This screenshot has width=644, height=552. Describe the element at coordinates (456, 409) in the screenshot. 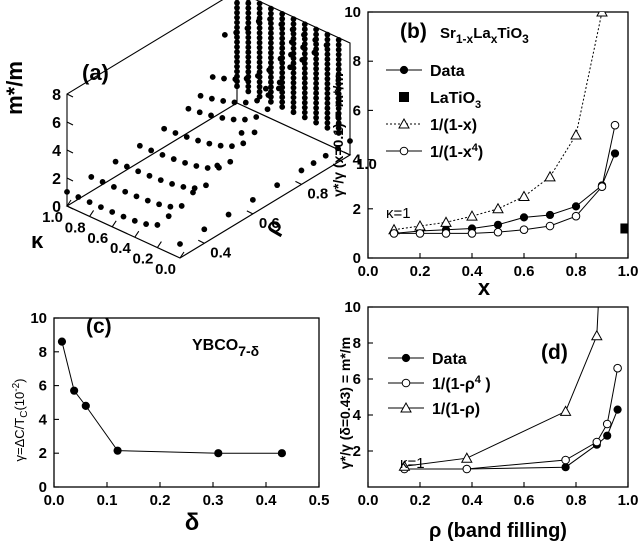

I see `panel-d-legend-label: 1/(1-ρ)` at that location.